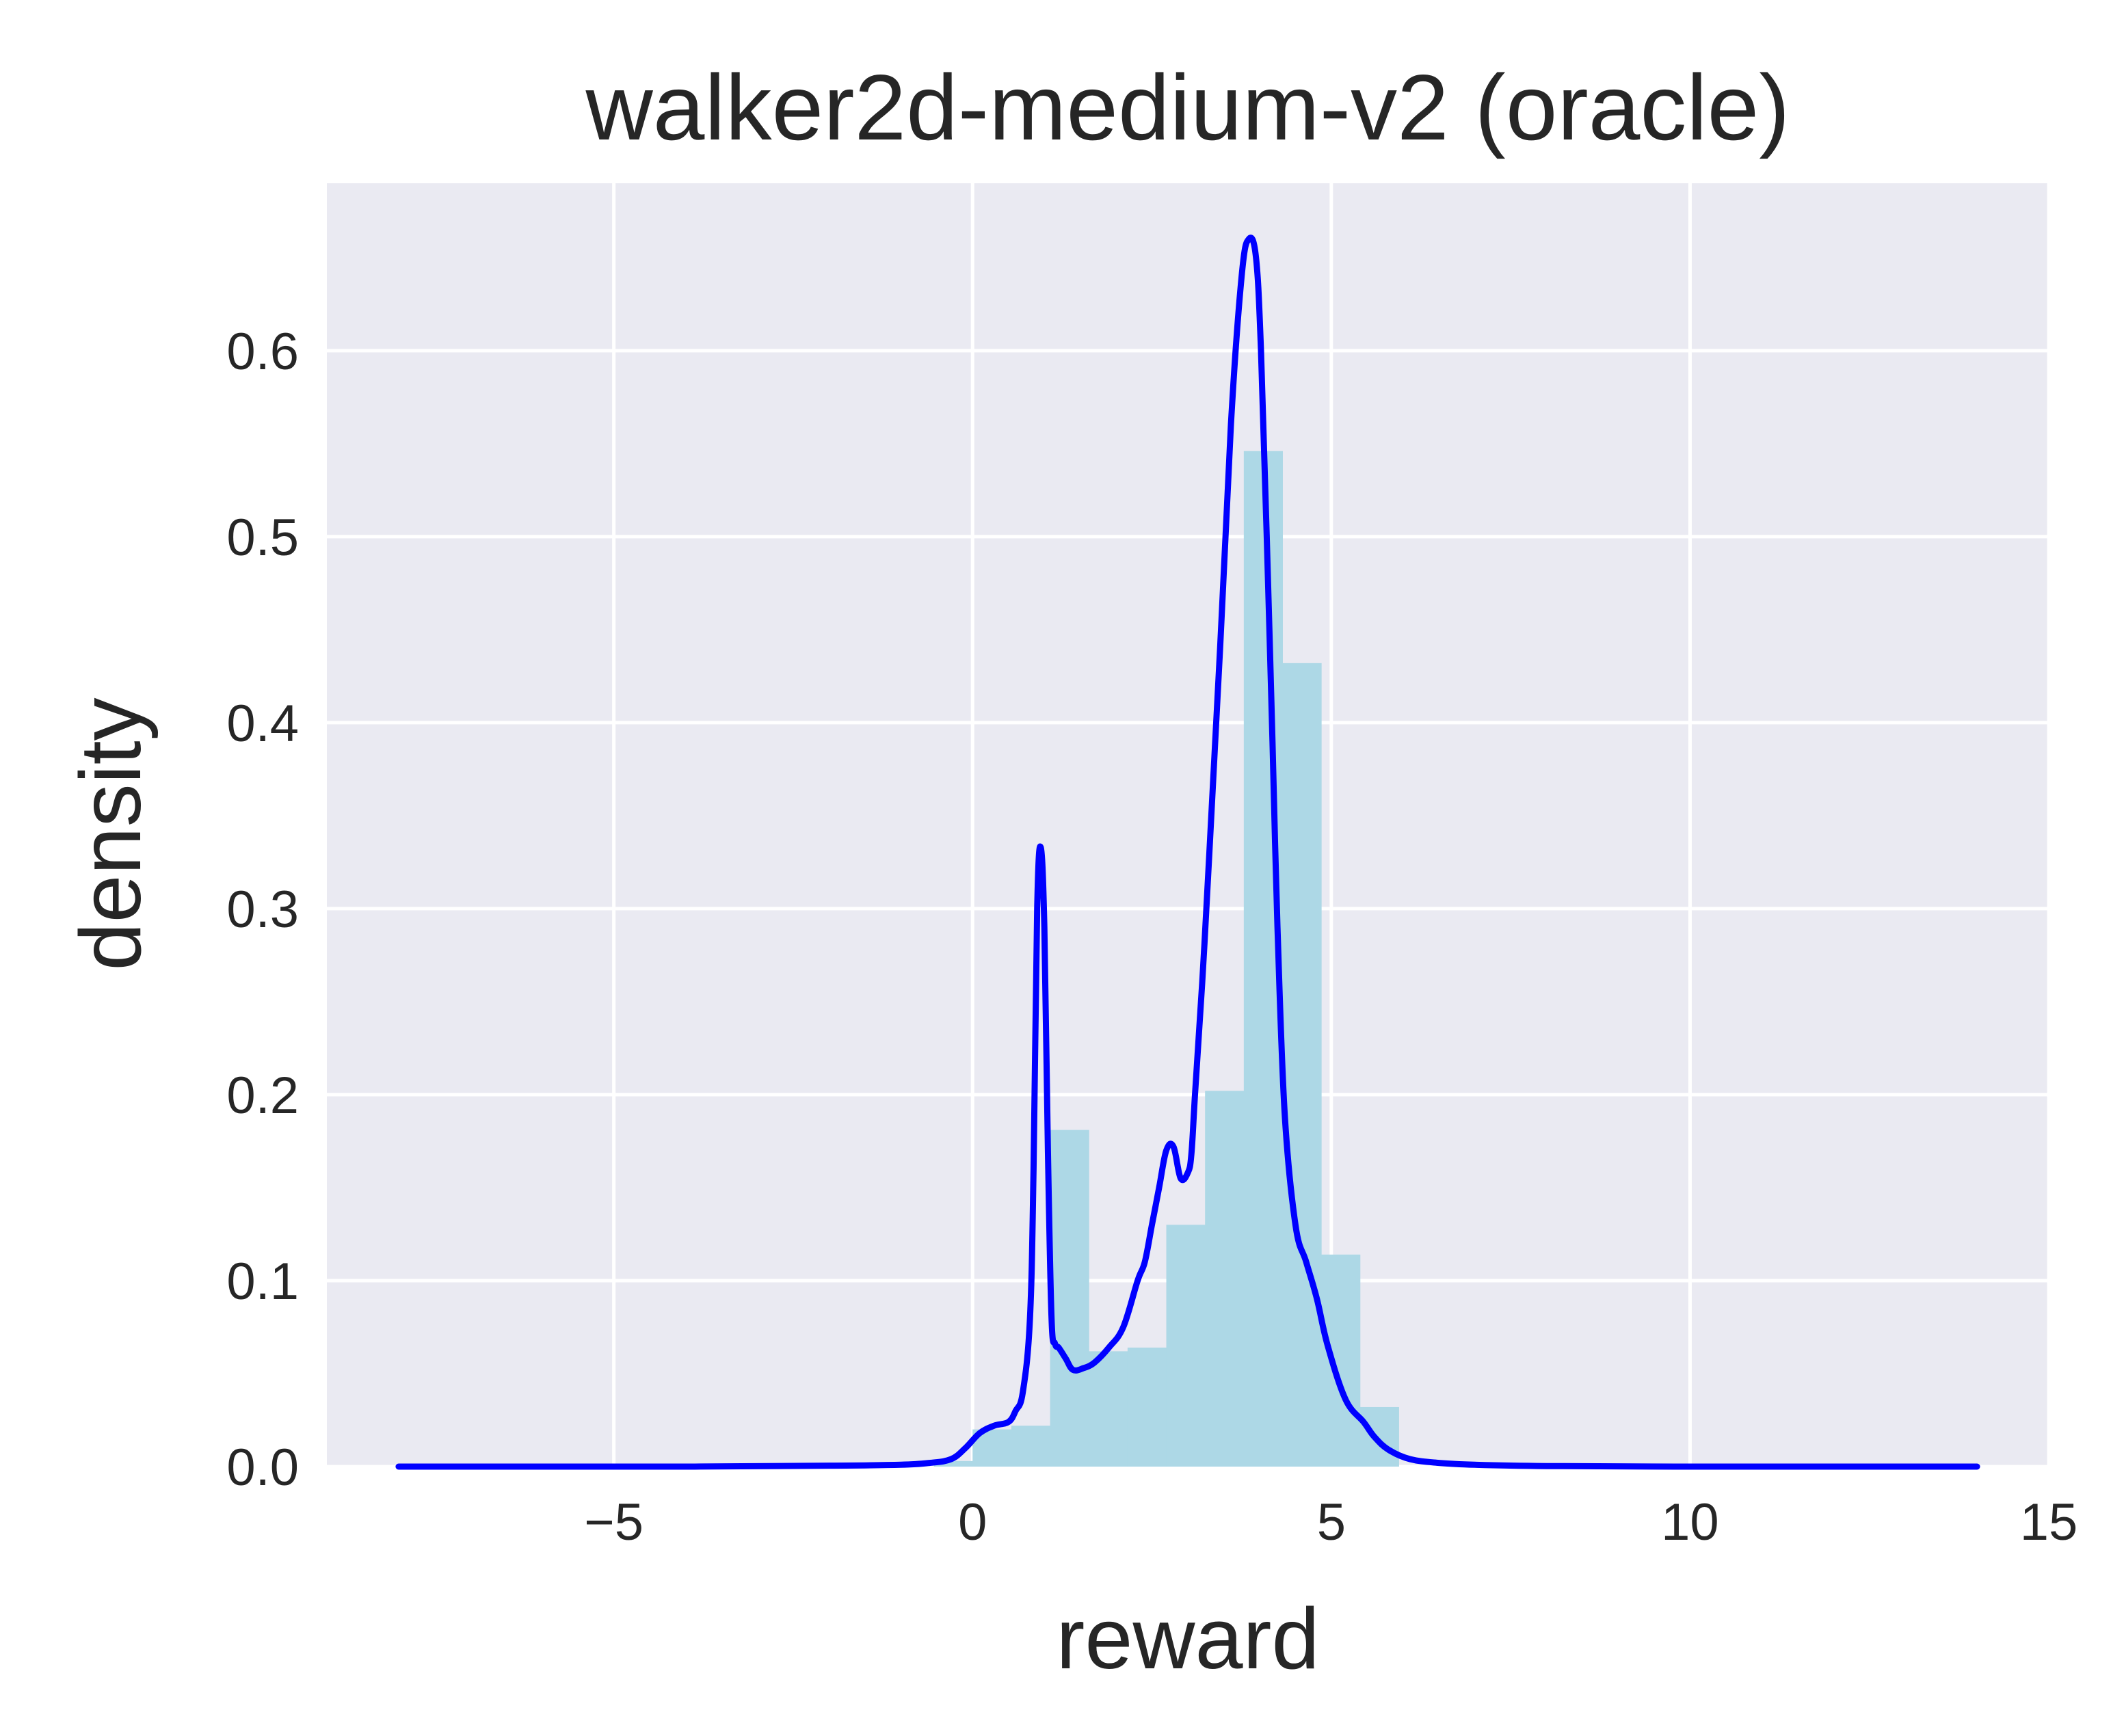  I want to click on y-axis-label: density, so click(110, 833).